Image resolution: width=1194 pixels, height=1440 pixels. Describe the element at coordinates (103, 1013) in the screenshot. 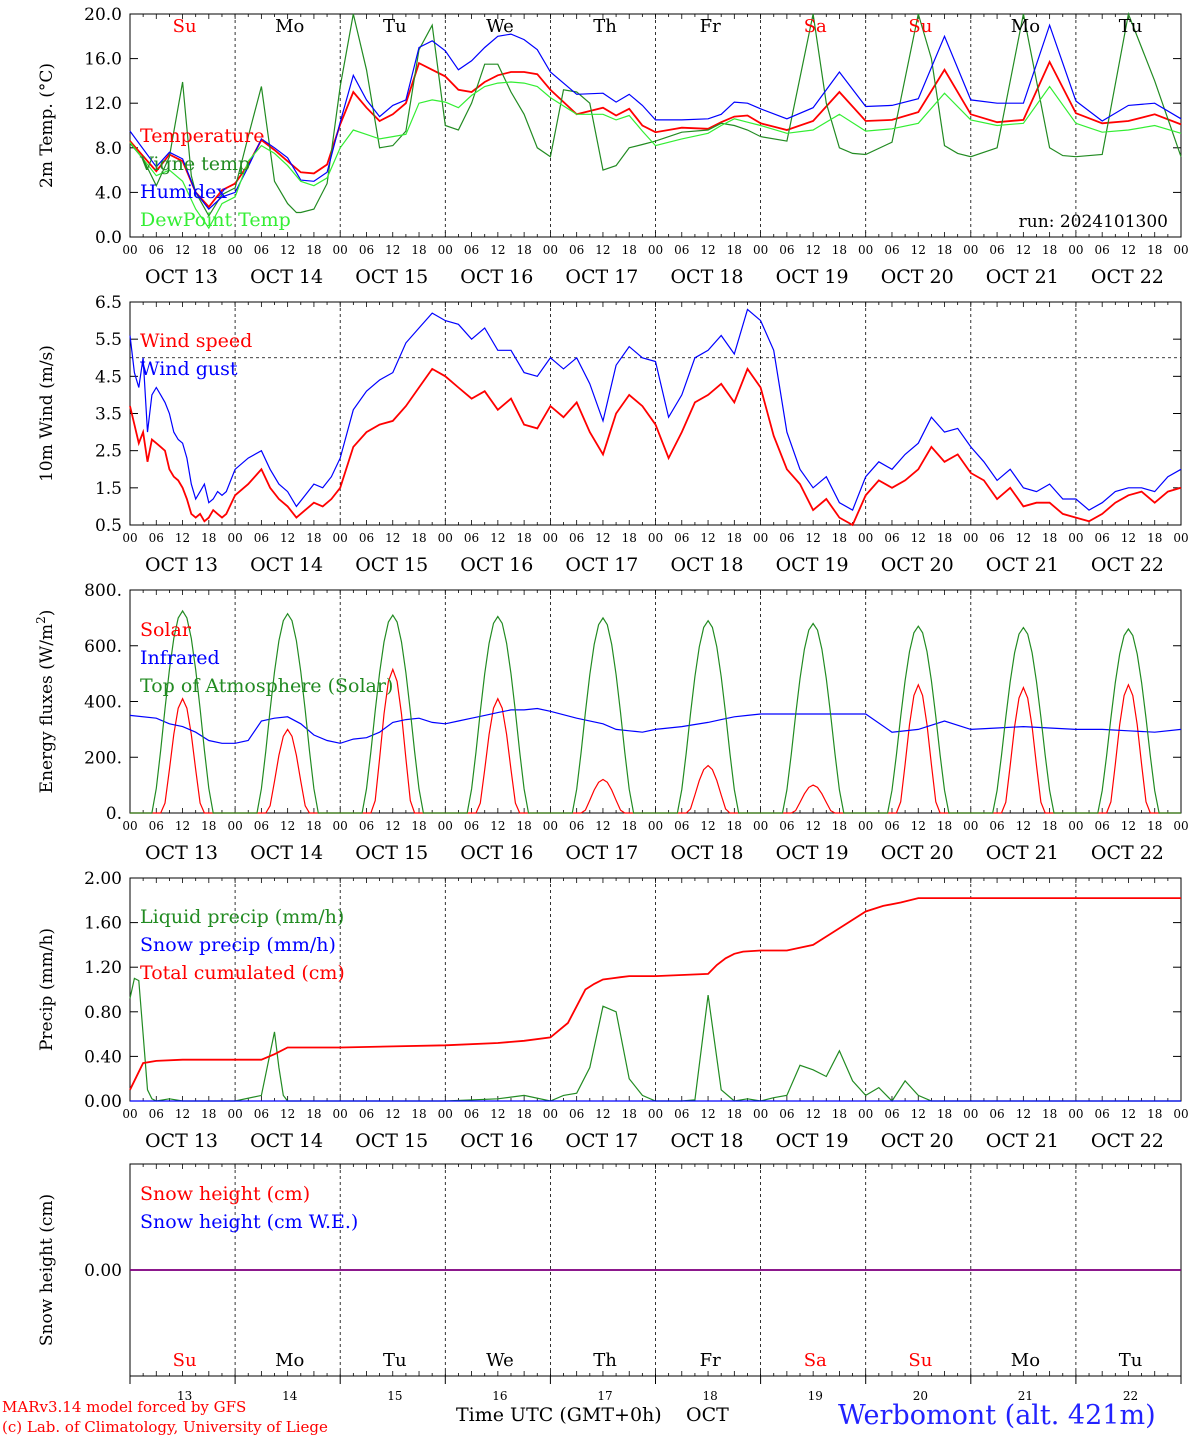

I see `y-tick-label: 0.80` at that location.